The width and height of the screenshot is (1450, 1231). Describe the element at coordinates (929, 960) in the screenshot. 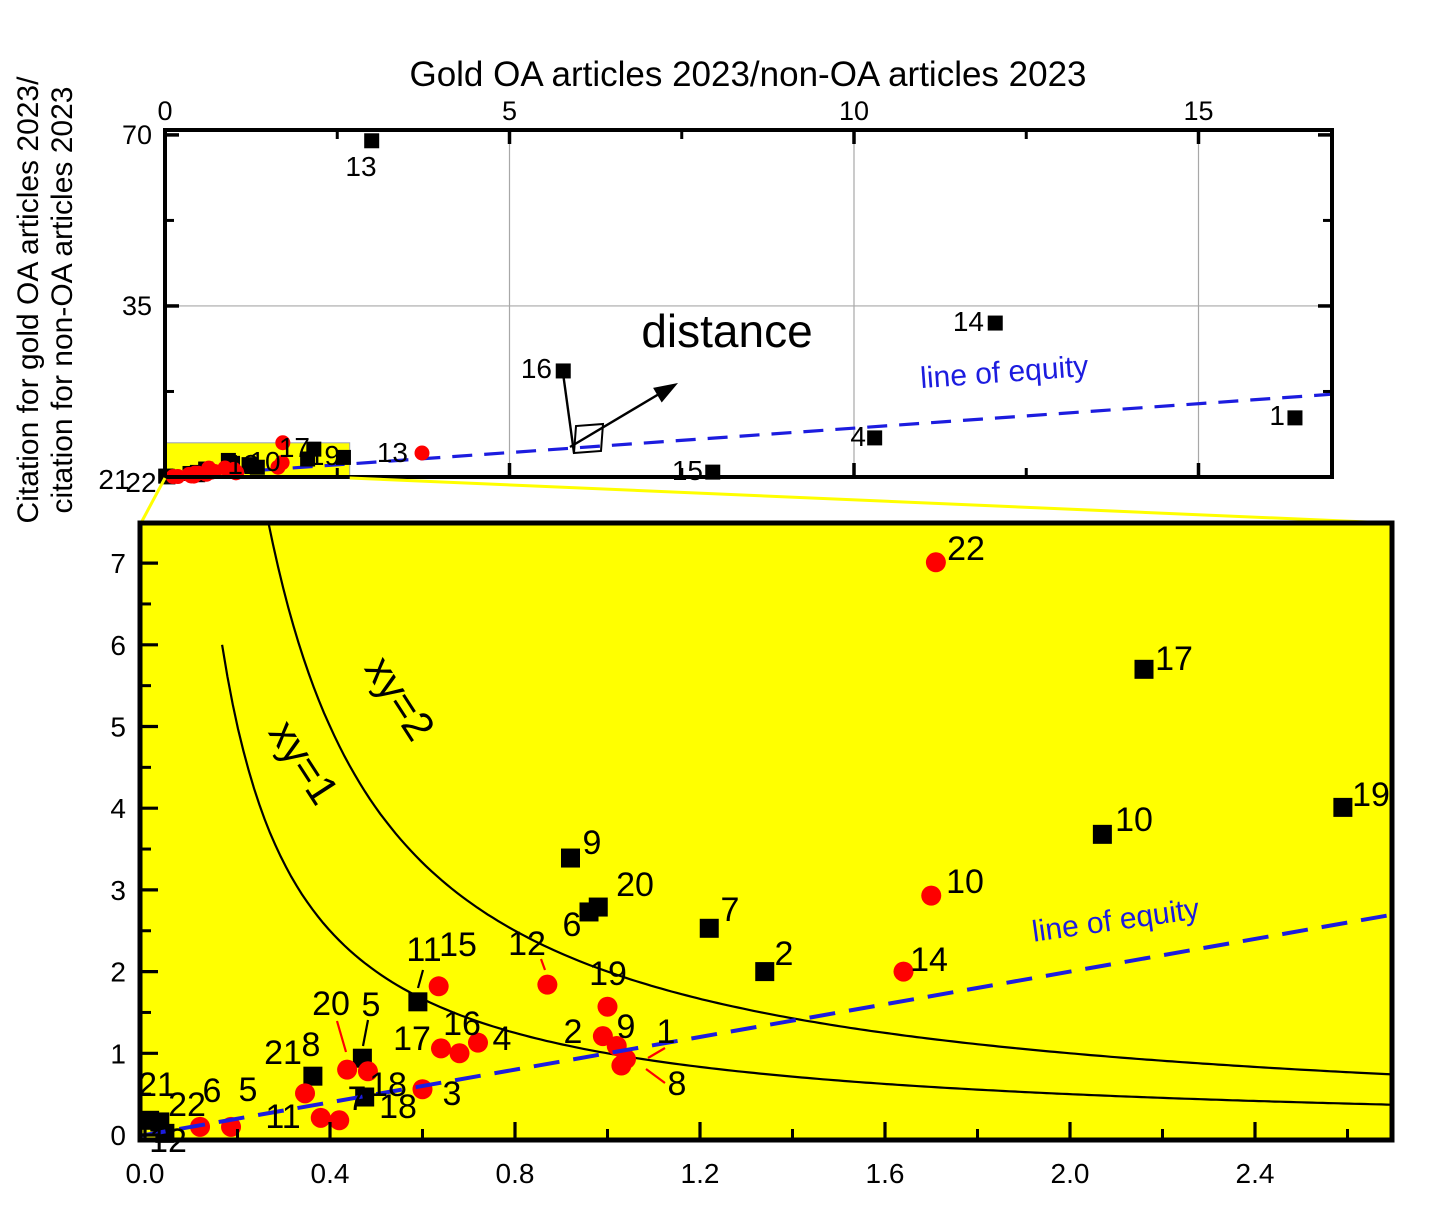

I see `label-red-circles-14-bottom: 14` at that location.